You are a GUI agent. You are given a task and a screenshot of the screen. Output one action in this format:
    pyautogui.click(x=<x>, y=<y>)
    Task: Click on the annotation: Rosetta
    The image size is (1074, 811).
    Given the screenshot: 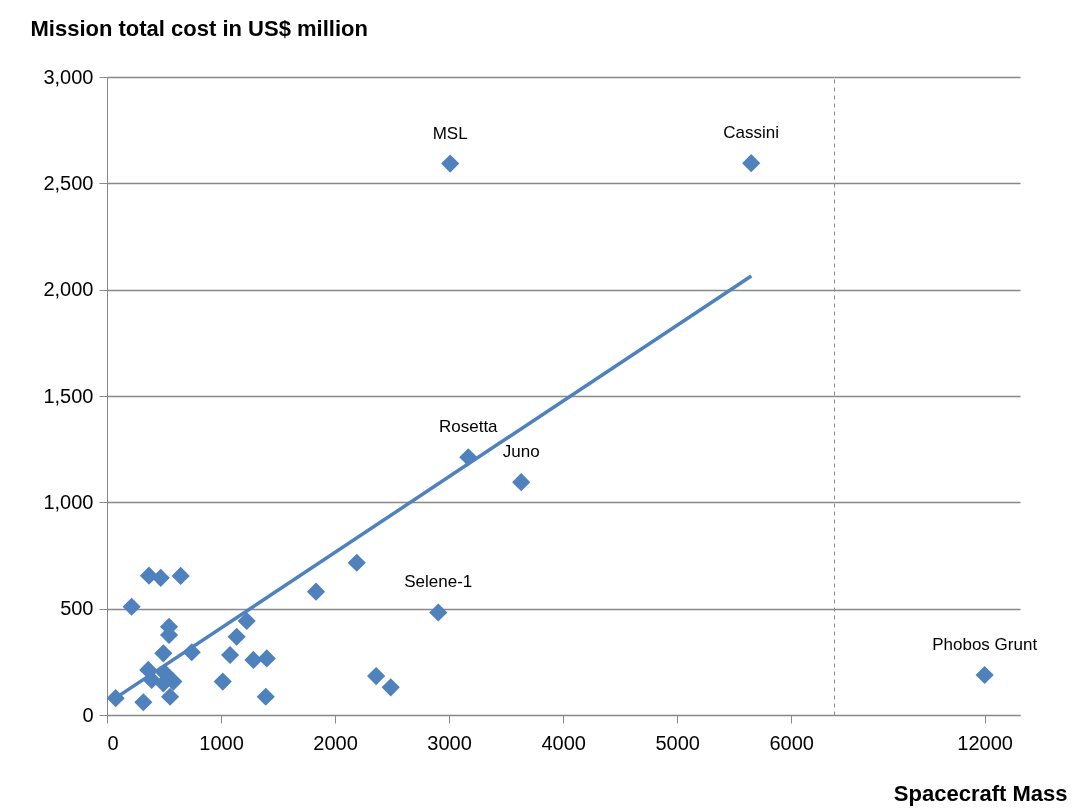 What is the action you would take?
    pyautogui.click(x=468, y=427)
    